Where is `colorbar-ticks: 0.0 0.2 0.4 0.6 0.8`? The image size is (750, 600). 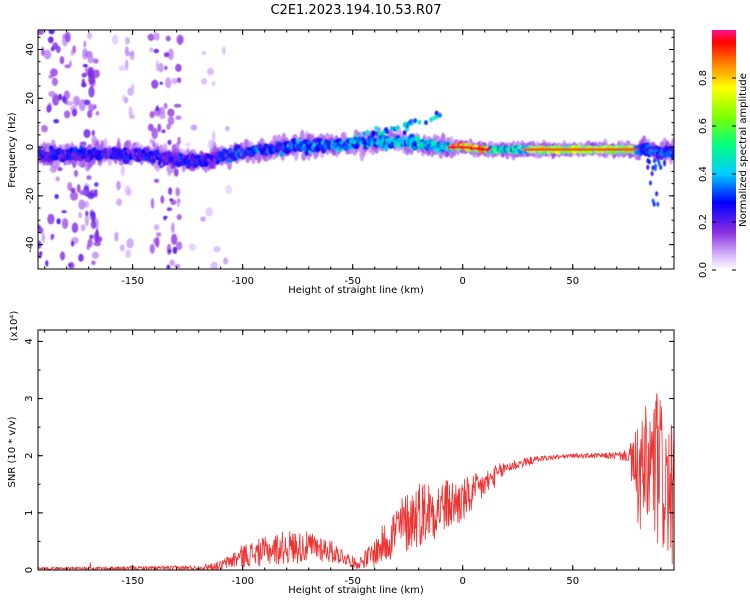
colorbar-ticks: 0.0 0.2 0.4 0.6 0.8 is located at coordinates (717, 174).